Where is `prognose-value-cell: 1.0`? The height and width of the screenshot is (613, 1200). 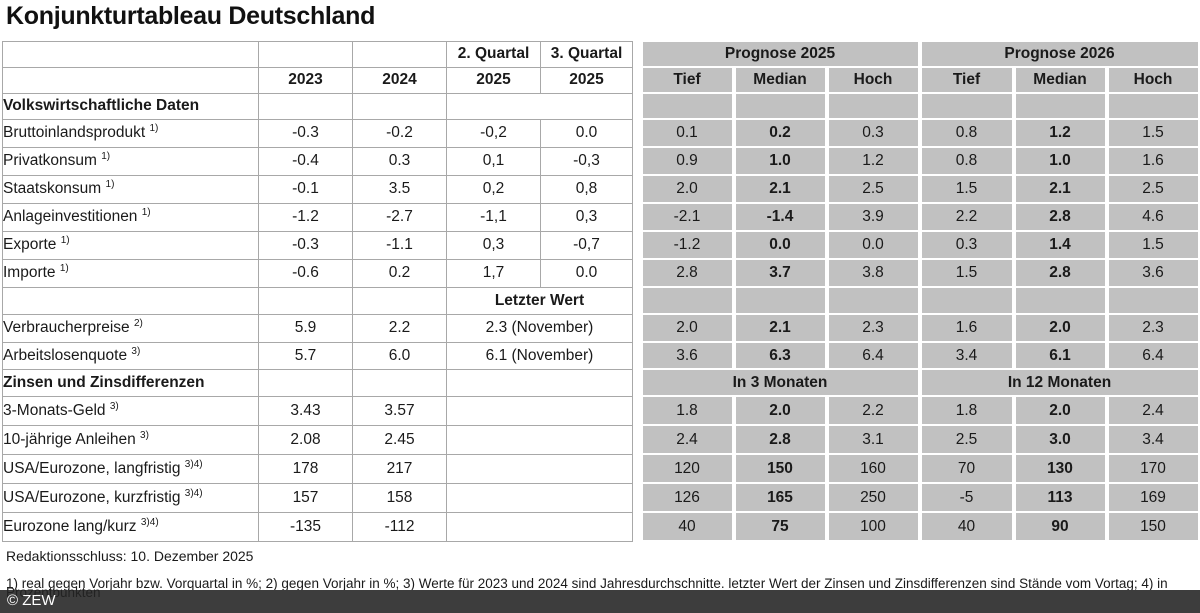
prognose-value-cell: 1.0 is located at coordinates (780, 161).